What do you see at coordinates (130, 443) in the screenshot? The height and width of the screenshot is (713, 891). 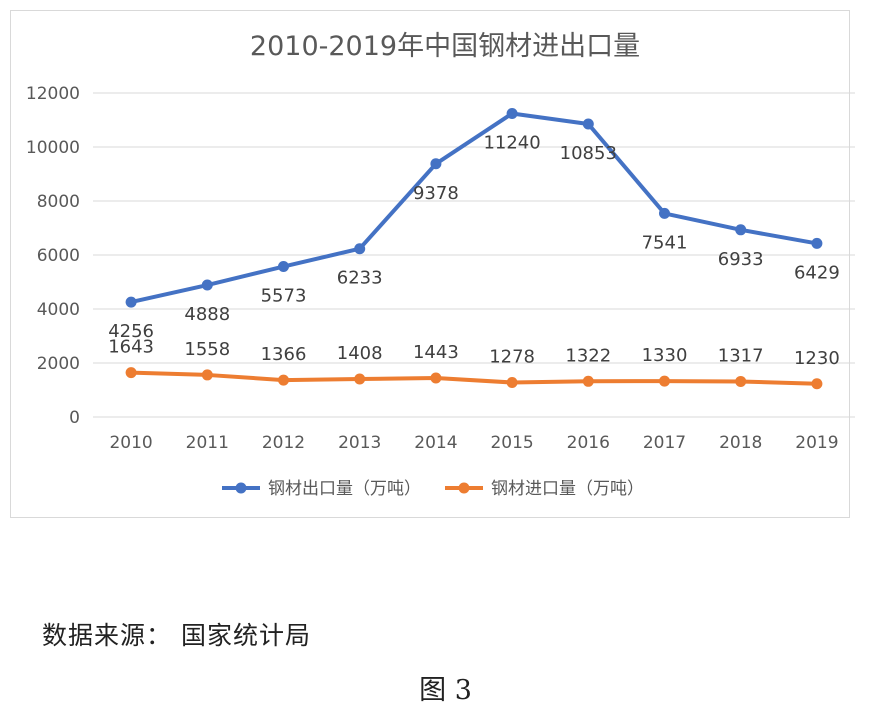 I see `x-tick-label: 2010` at bounding box center [130, 443].